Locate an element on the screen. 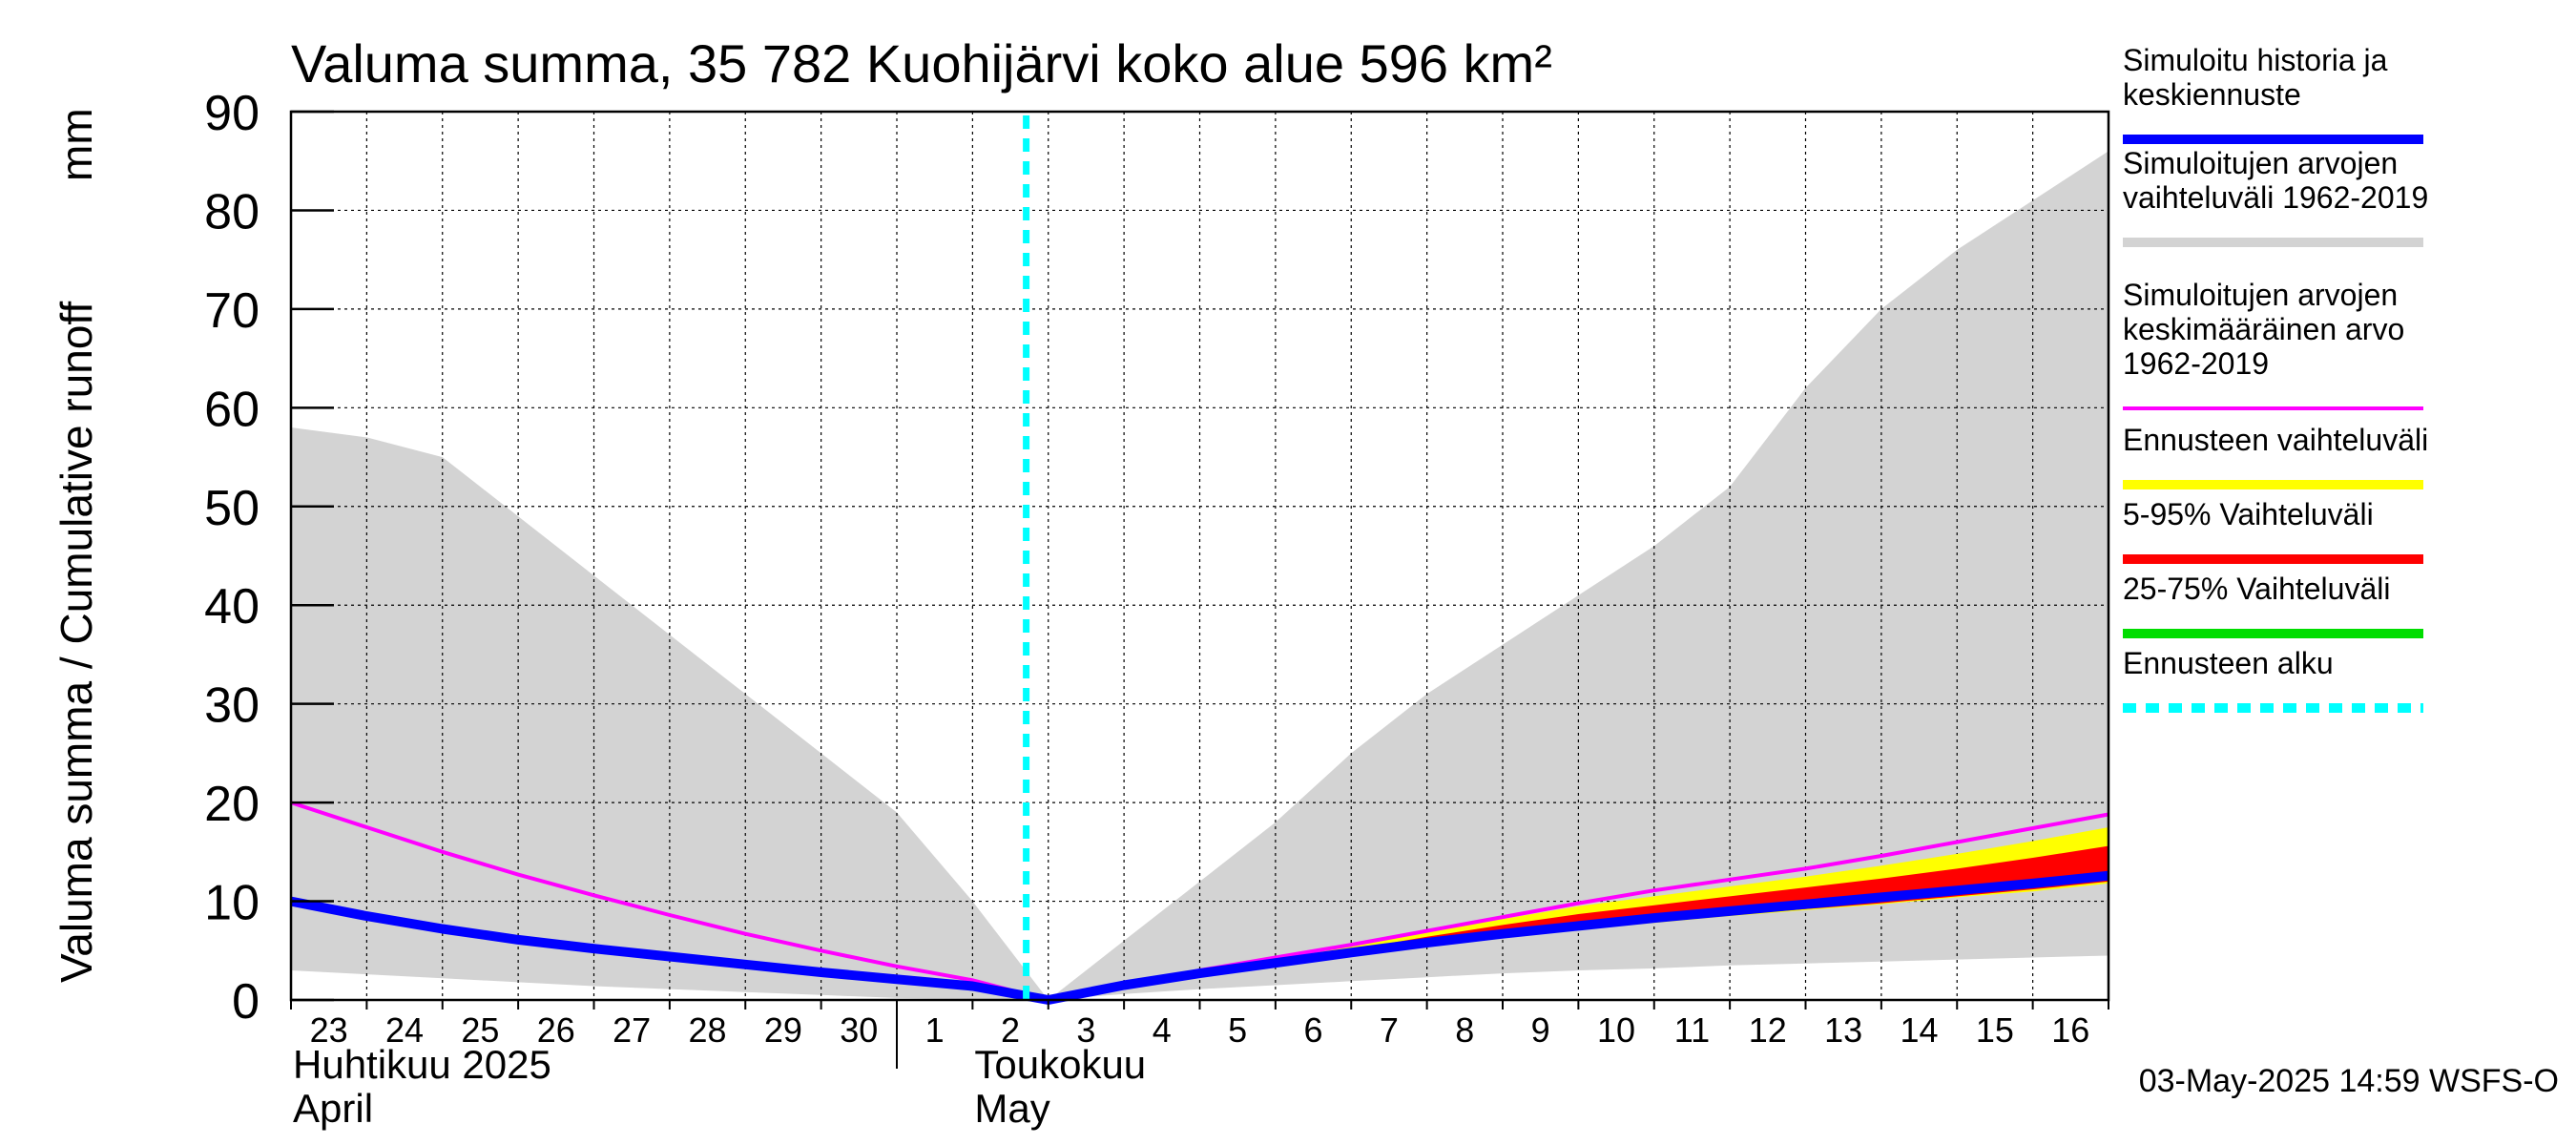  x-tick-label: 5 is located at coordinates (1237, 1030).